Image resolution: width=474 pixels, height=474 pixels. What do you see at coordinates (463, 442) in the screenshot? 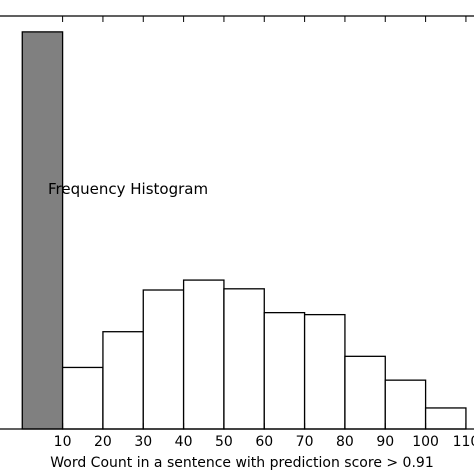
I see `x-tick-label-110: 110` at bounding box center [463, 442].